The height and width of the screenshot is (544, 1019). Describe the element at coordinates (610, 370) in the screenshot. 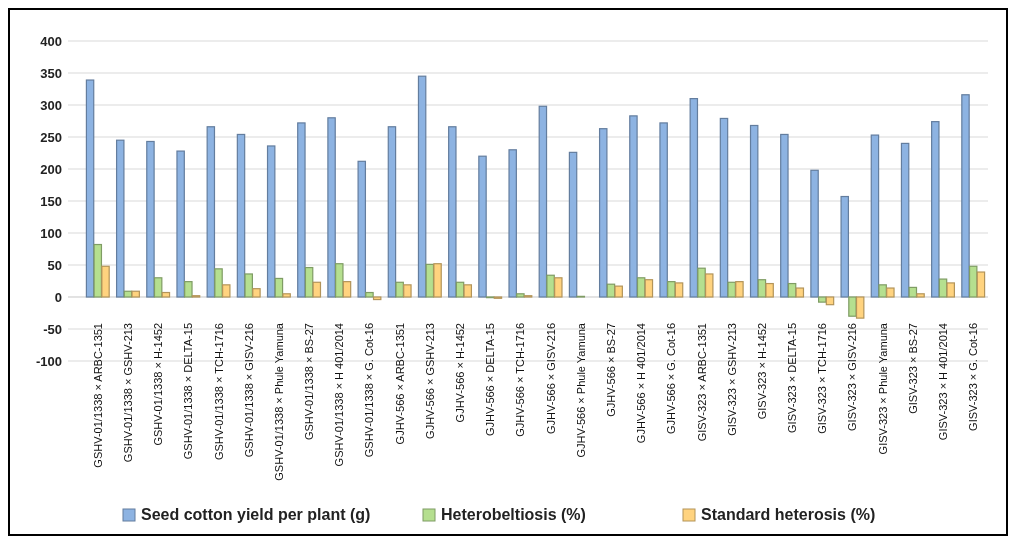

I see `x-tick-label: GJHV-566 × BS-27` at that location.